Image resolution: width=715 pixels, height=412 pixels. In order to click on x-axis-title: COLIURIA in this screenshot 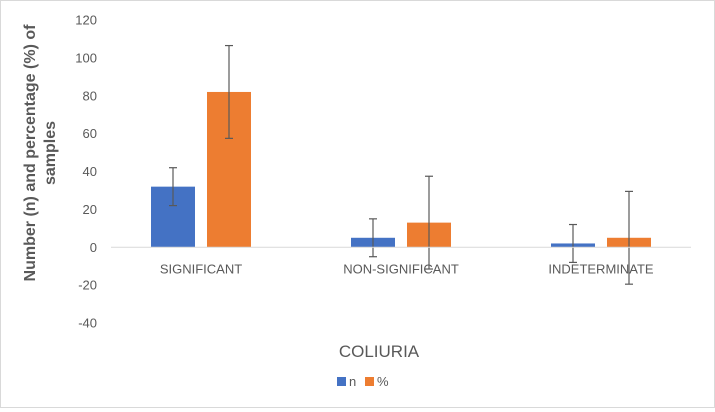, I will do `click(379, 351)`.